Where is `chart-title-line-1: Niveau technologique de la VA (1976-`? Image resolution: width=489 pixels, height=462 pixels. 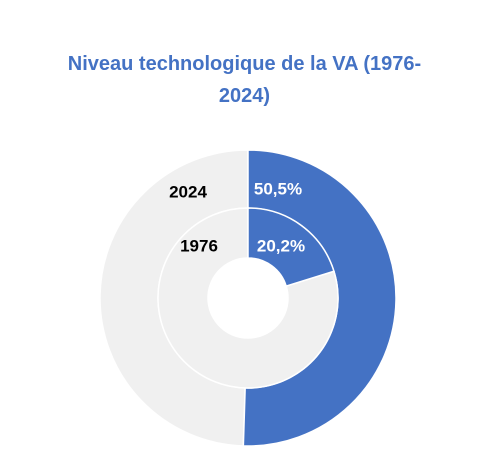
chart-title-line-1: Niveau technologique de la VA (1976- is located at coordinates (244, 64).